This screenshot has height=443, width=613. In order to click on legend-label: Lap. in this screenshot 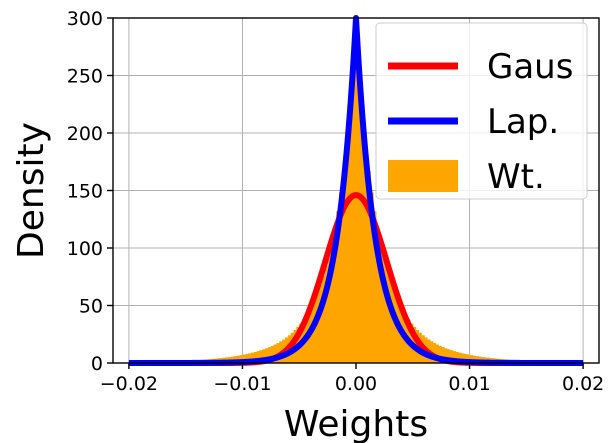, I will do `click(523, 122)`.